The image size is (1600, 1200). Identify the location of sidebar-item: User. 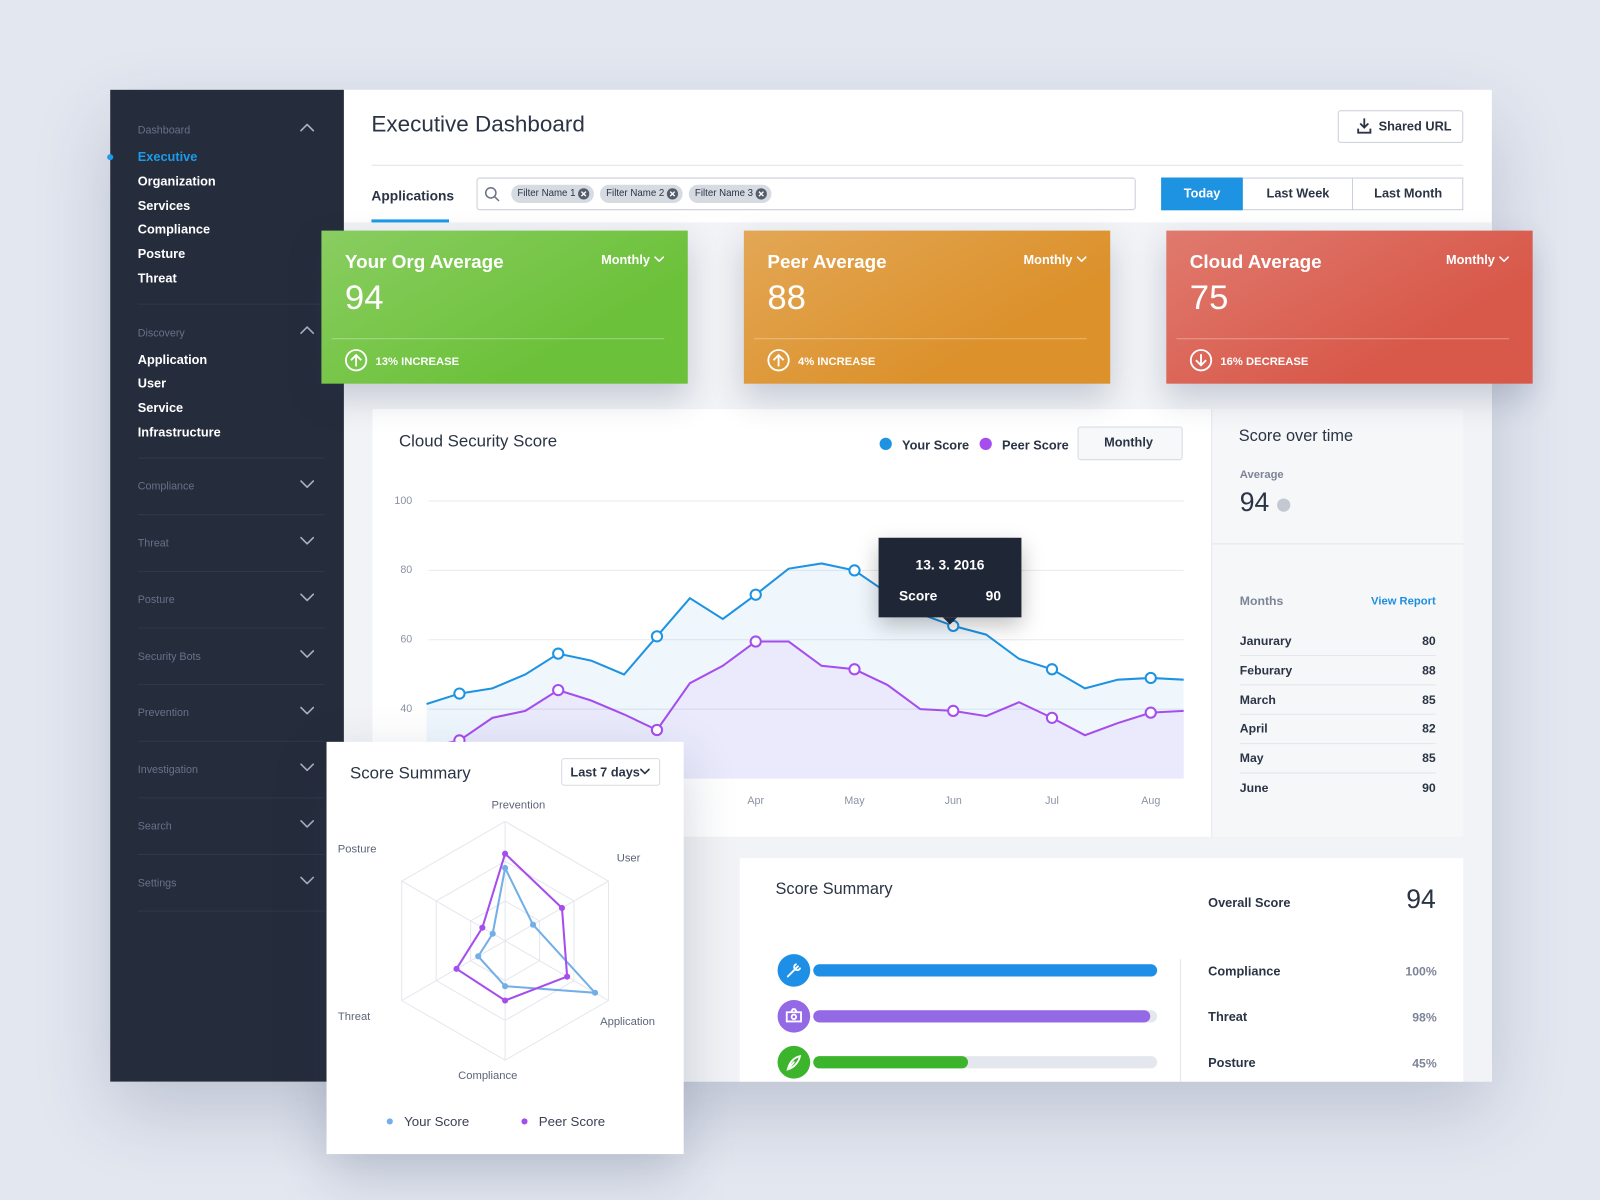
(152, 383).